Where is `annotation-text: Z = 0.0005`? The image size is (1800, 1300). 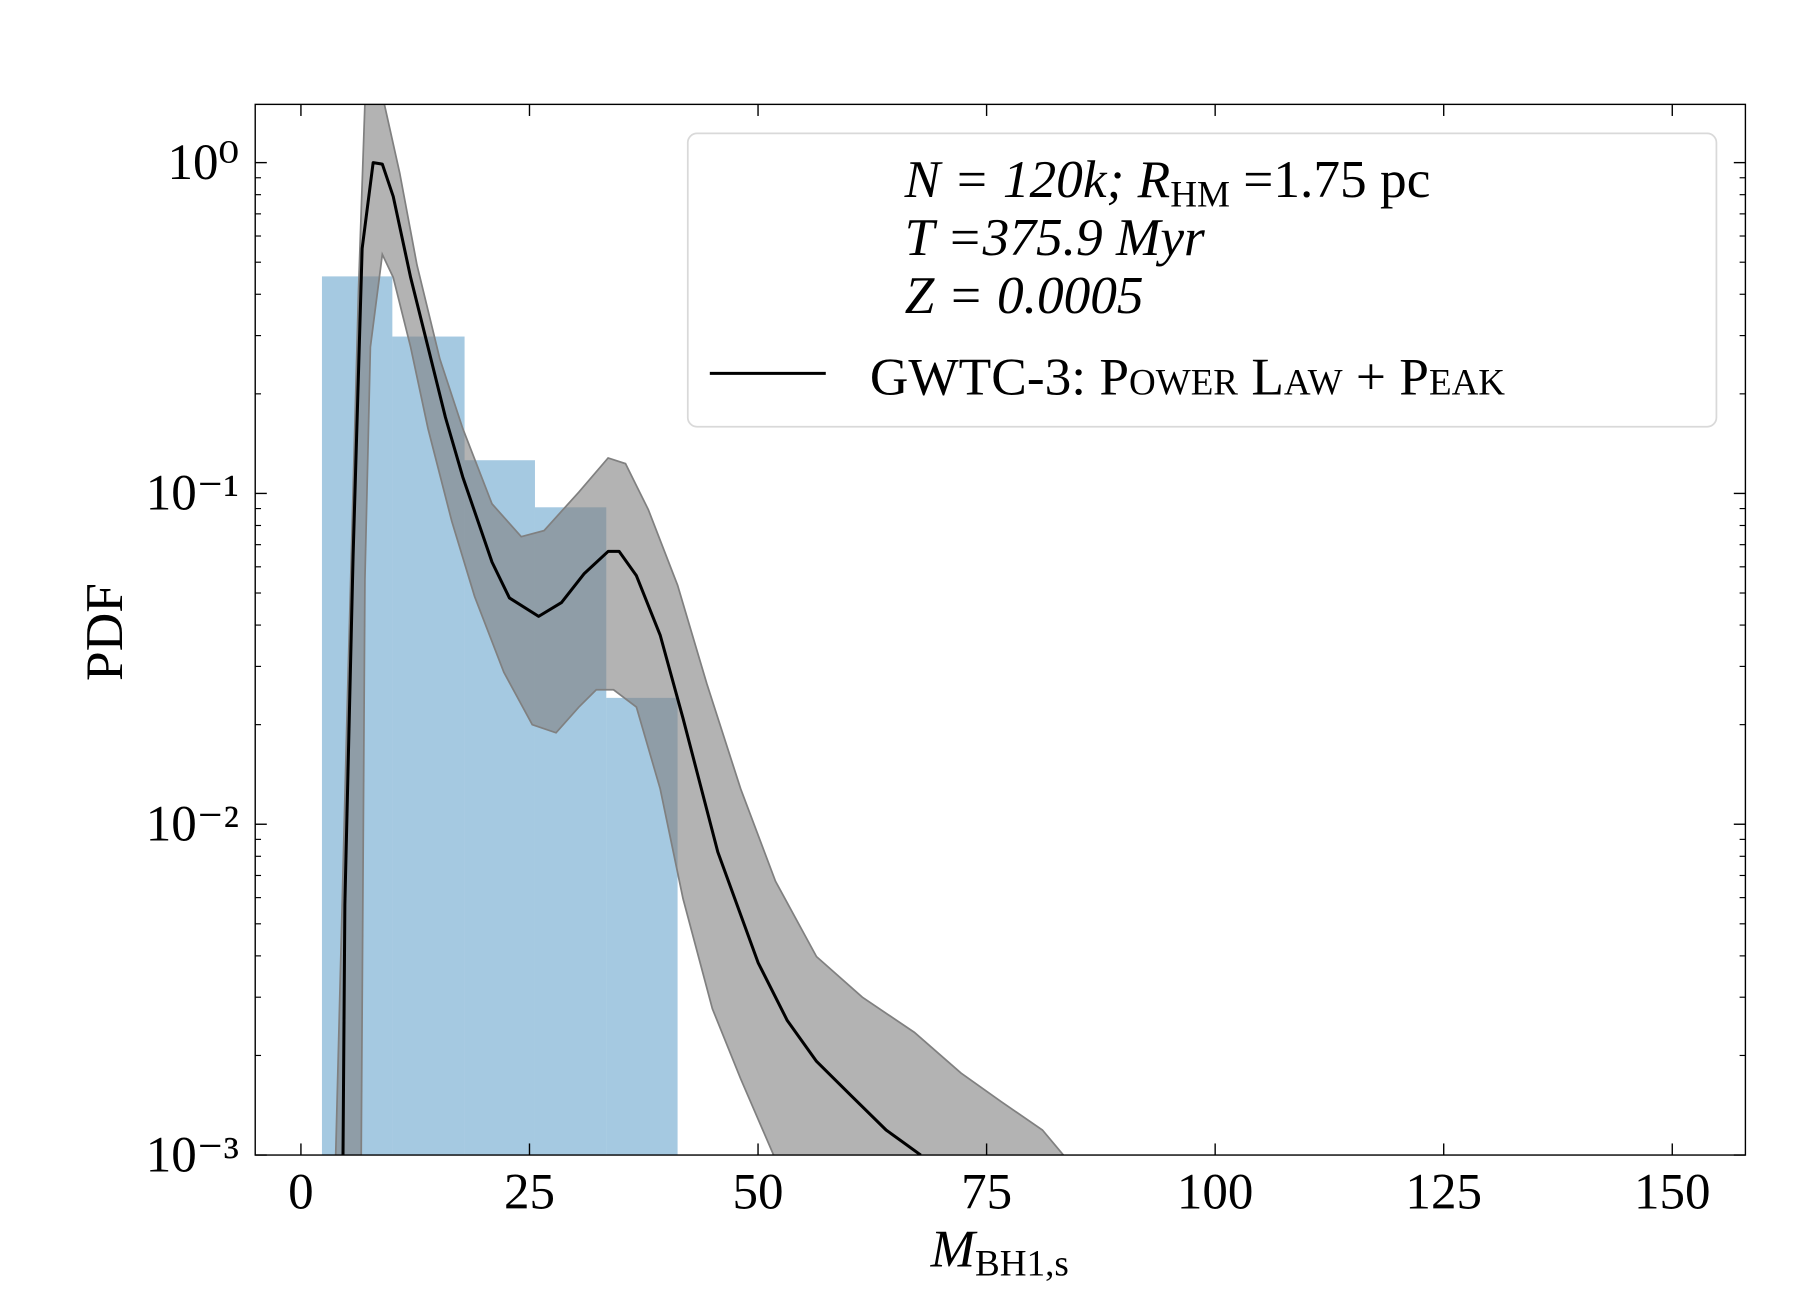
annotation-text: Z = 0.0005 is located at coordinates (1024, 295).